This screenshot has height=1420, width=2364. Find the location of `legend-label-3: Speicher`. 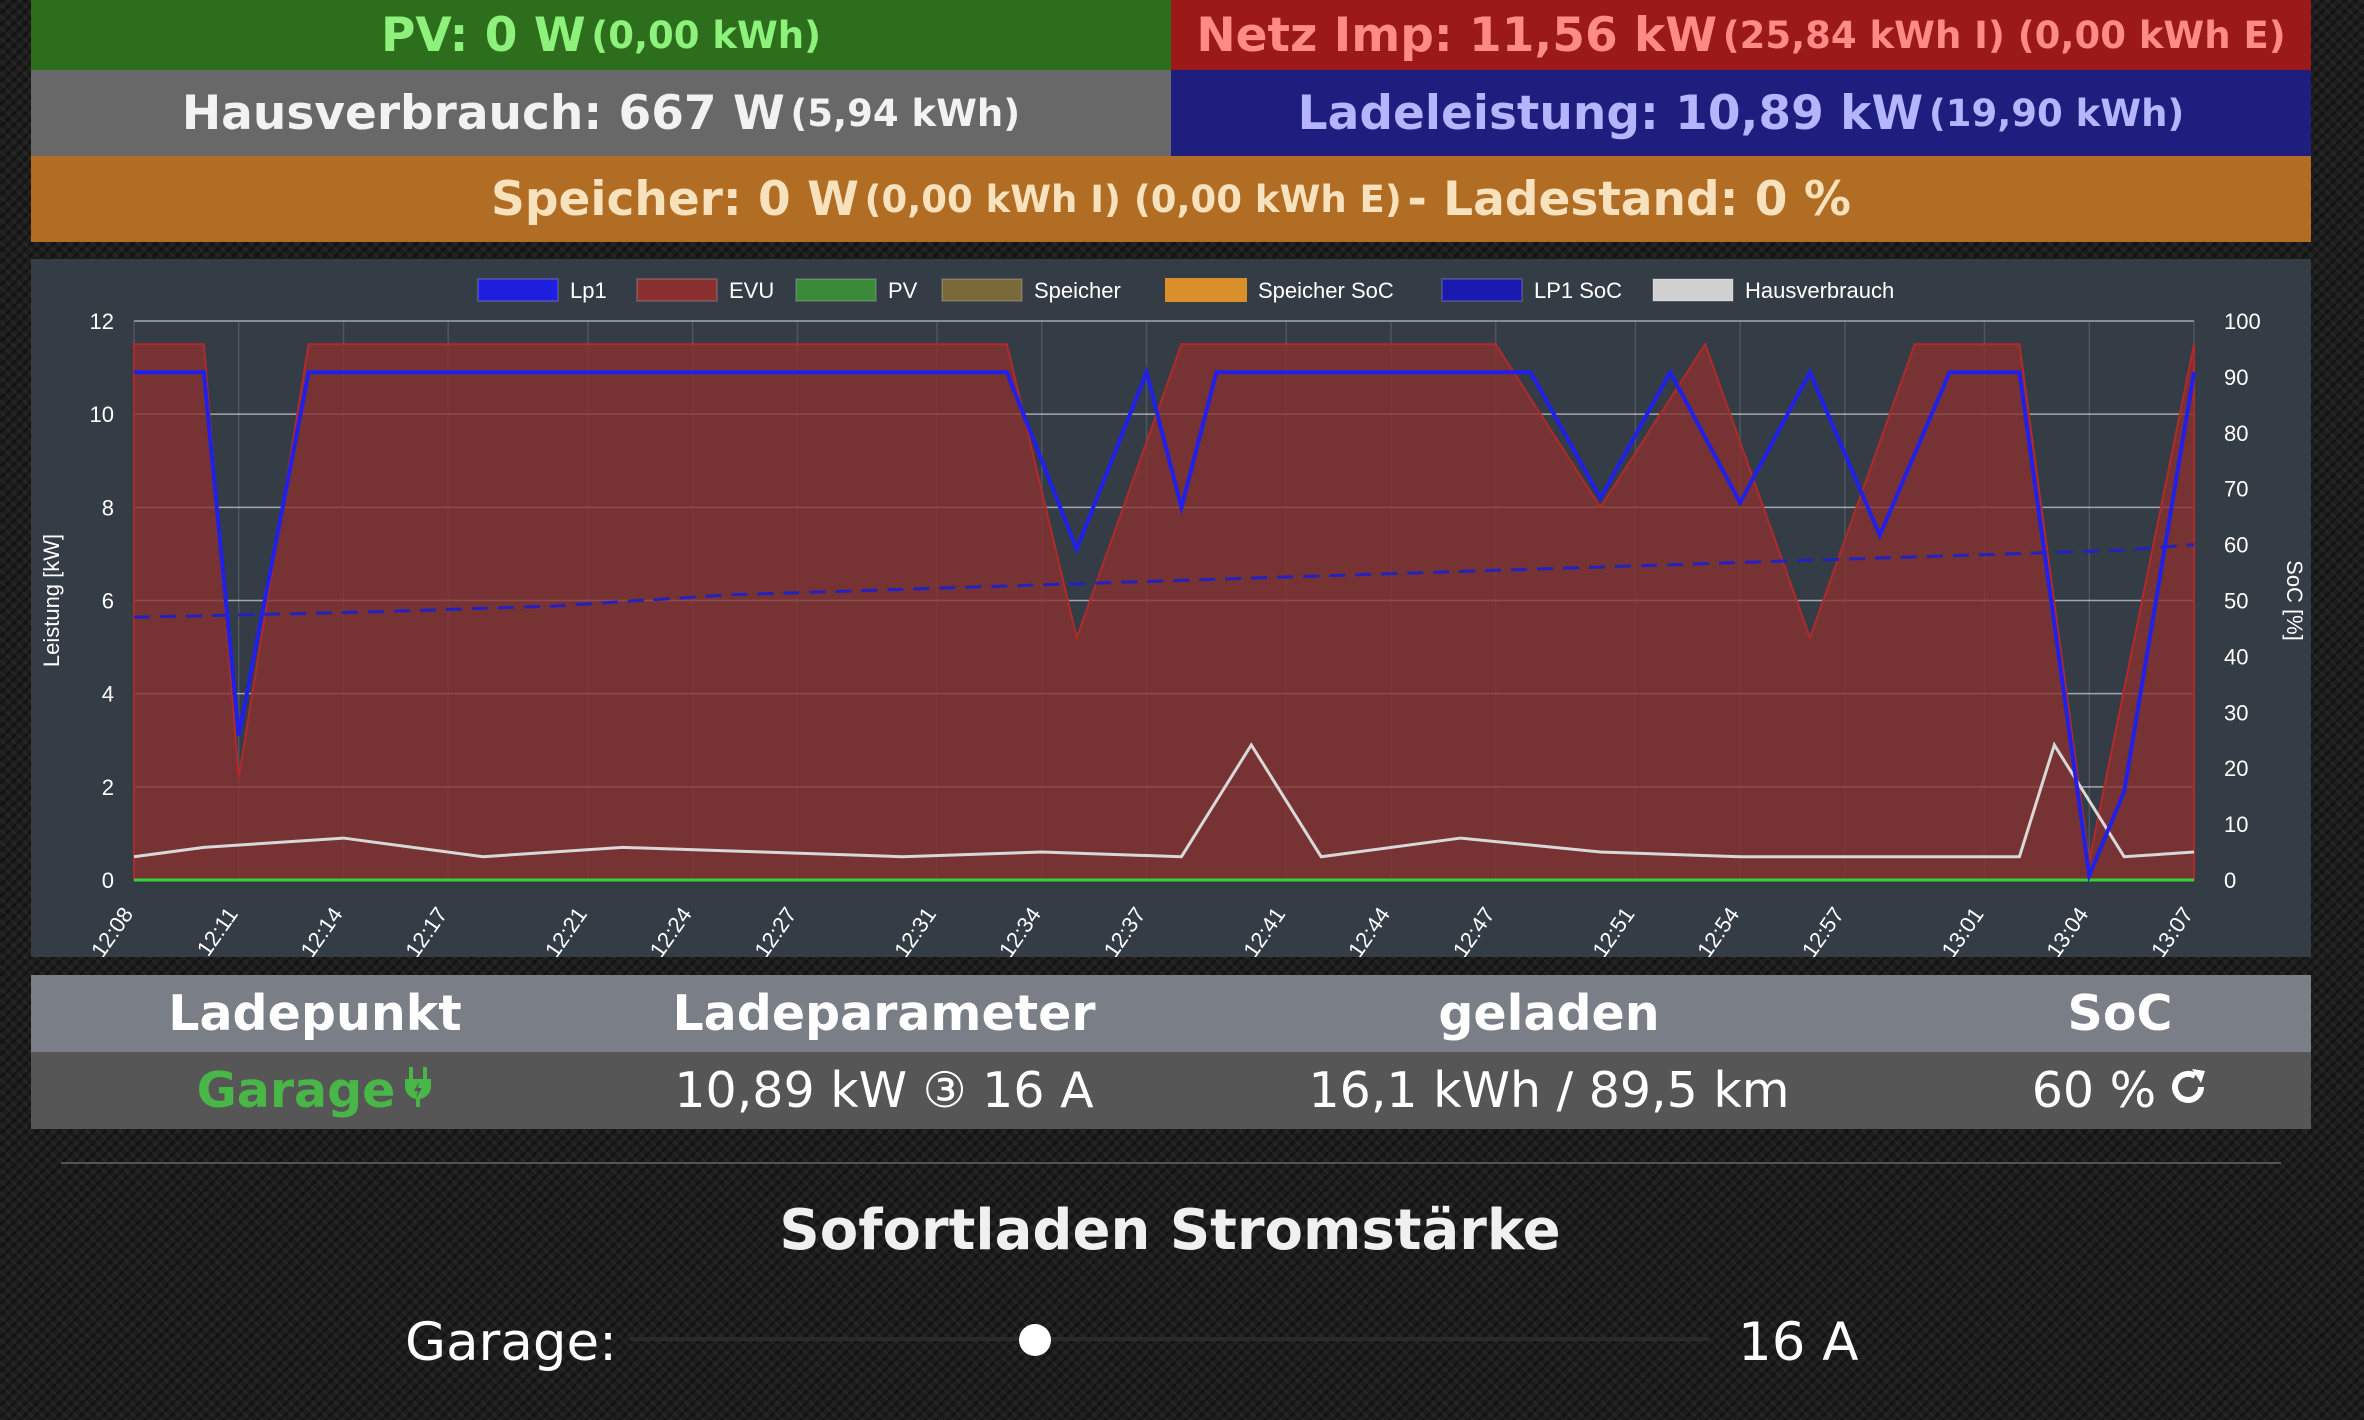

legend-label-3: Speicher is located at coordinates (1077, 290).